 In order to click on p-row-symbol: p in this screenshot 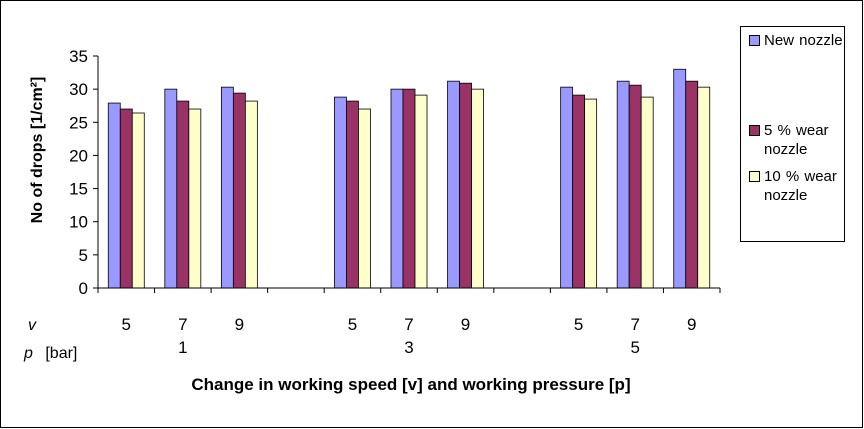, I will do `click(28, 353)`.